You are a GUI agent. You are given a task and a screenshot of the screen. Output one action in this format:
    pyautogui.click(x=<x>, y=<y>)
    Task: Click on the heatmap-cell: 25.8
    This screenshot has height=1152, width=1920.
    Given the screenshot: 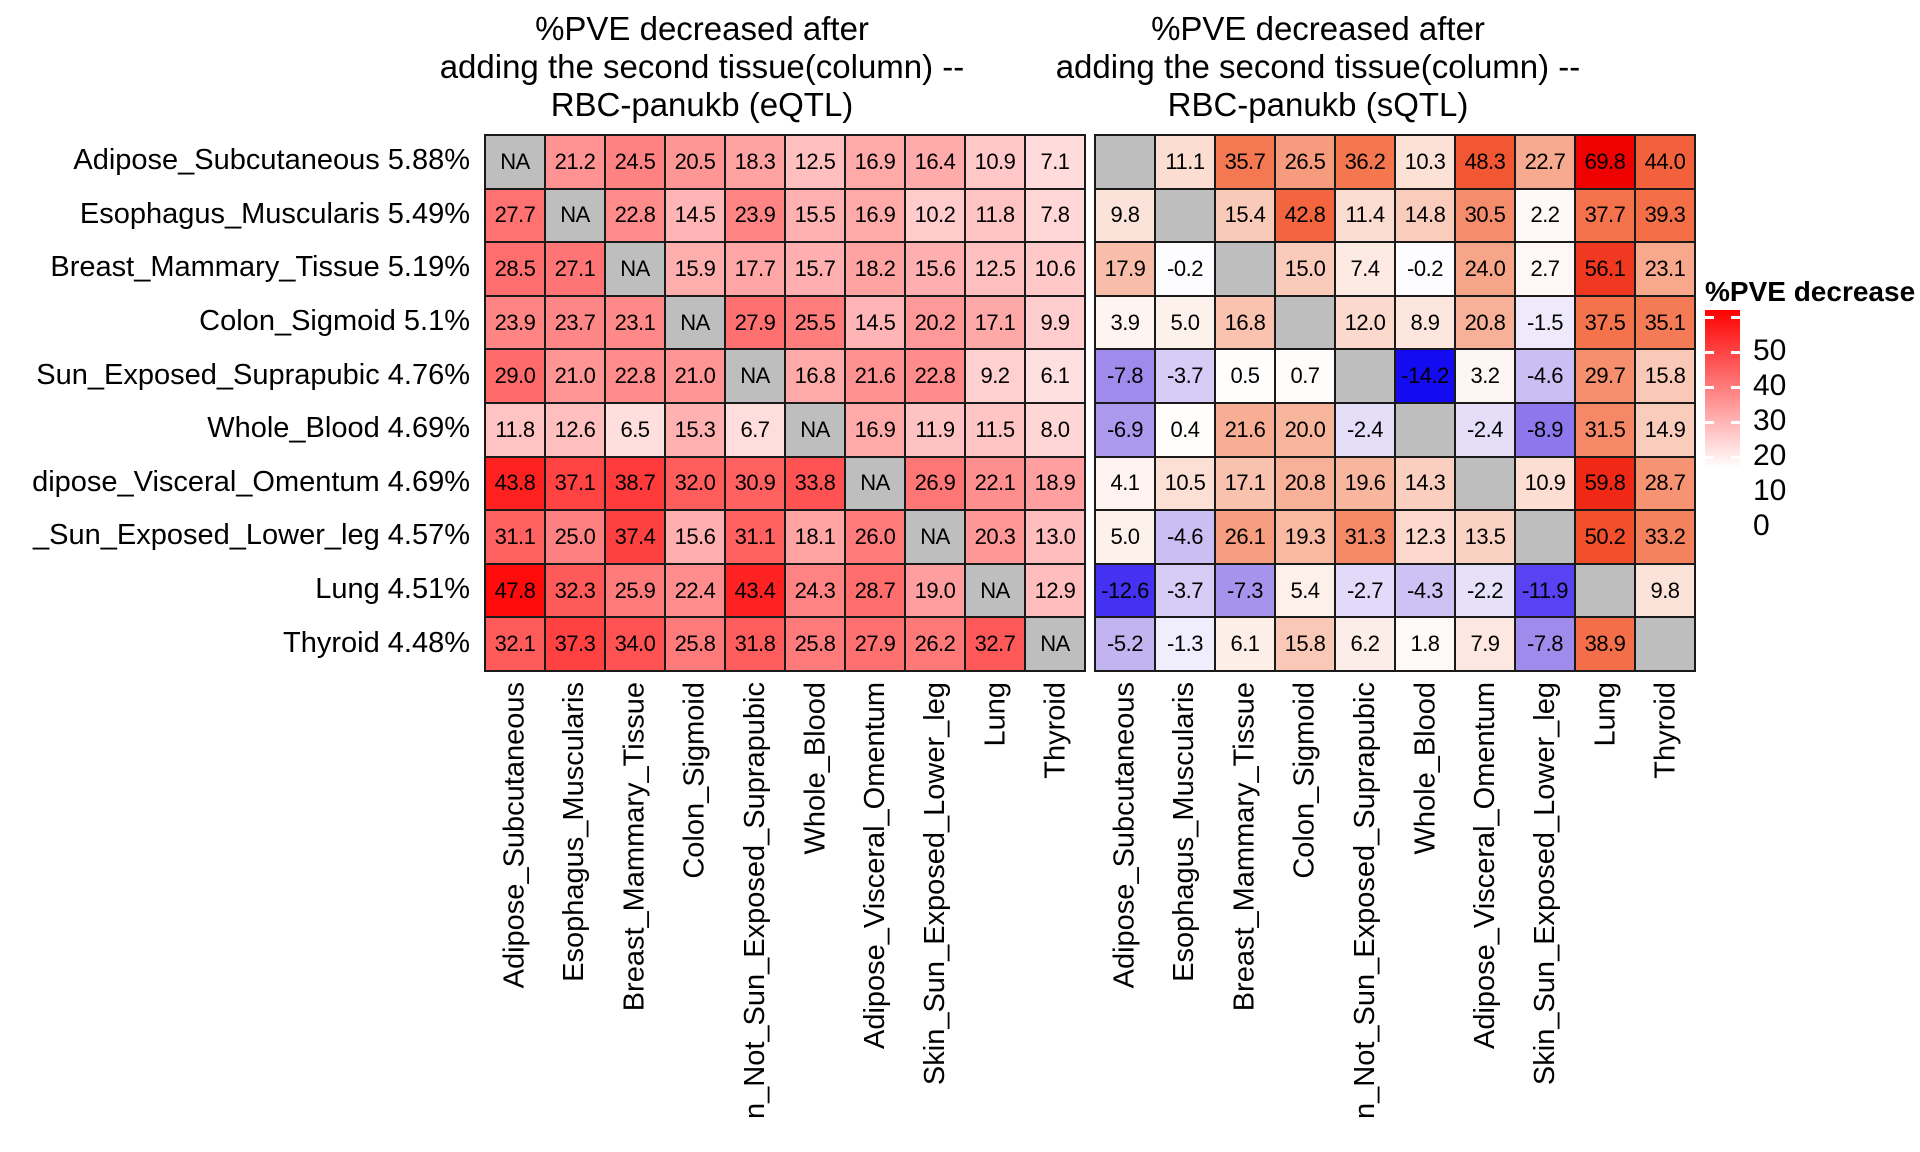 What is the action you would take?
    pyautogui.click(x=815, y=644)
    